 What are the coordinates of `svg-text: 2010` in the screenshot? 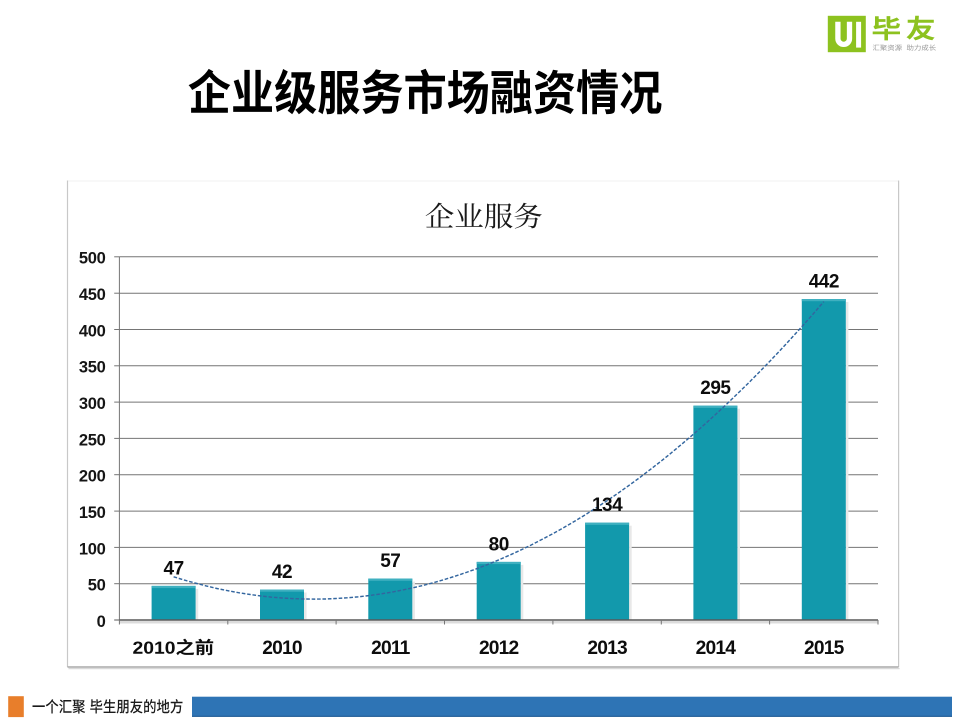 It's located at (282, 648).